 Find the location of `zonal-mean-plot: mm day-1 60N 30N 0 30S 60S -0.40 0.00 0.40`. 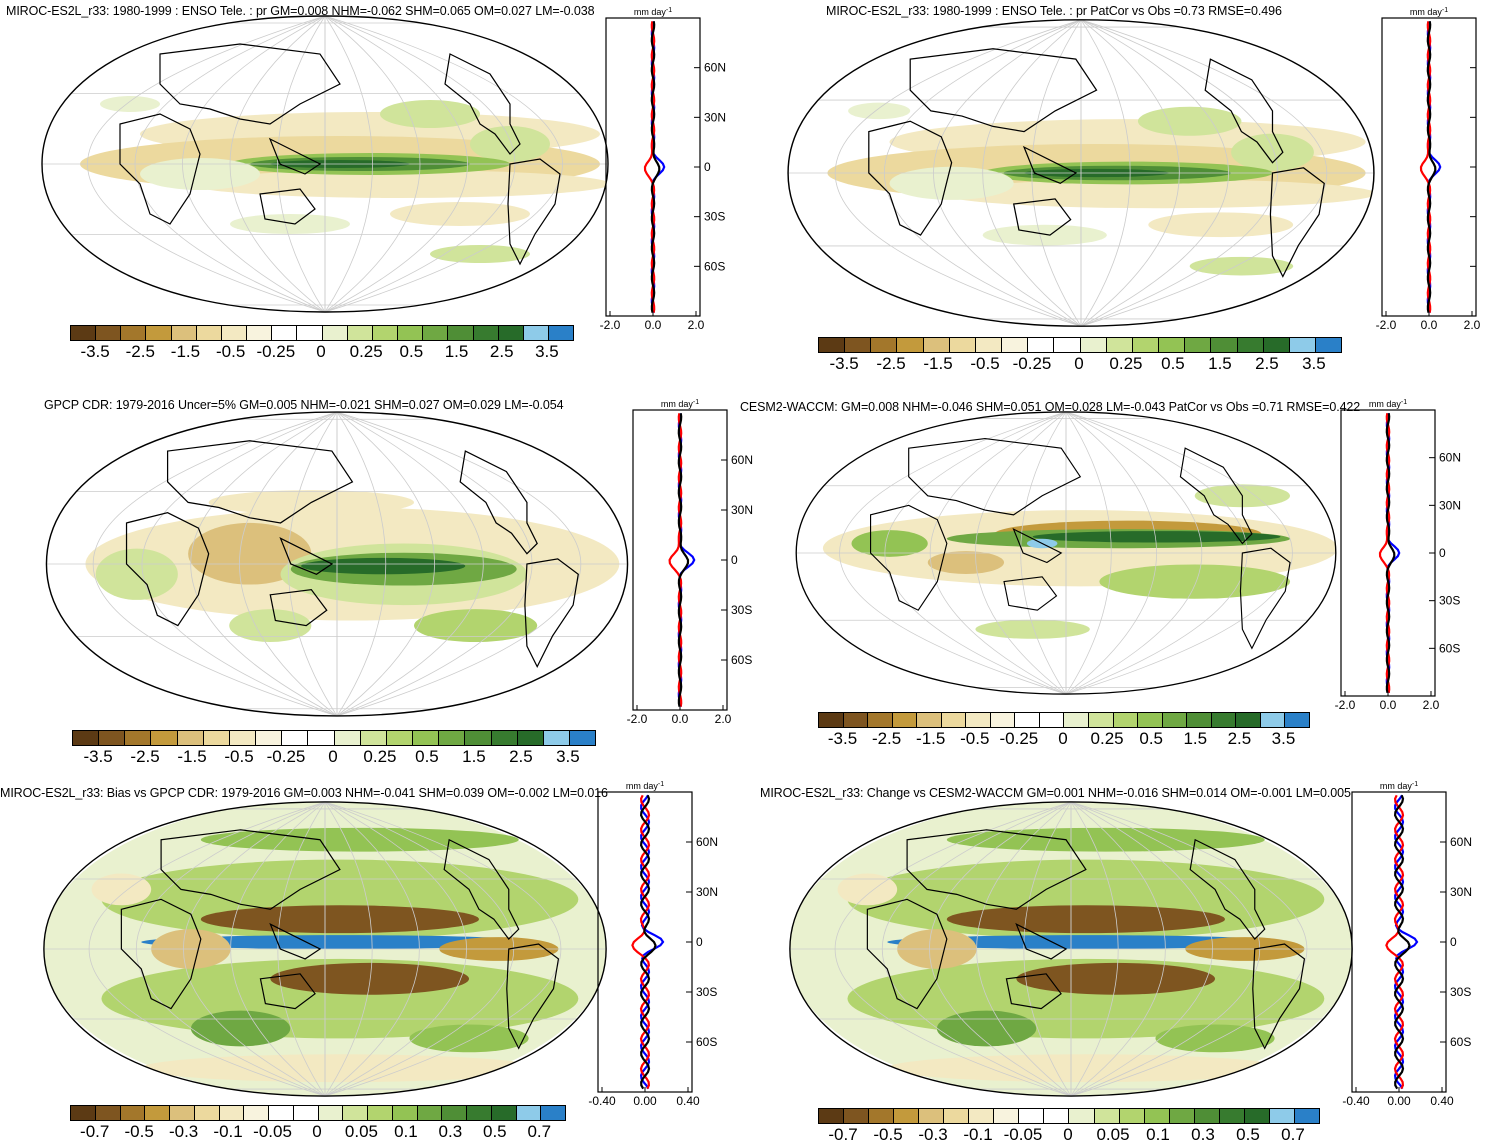

zonal-mean-plot: mm day-1 60N 30N 0 30S 60S -0.40 0.00 0.40 is located at coordinates (1407, 944).